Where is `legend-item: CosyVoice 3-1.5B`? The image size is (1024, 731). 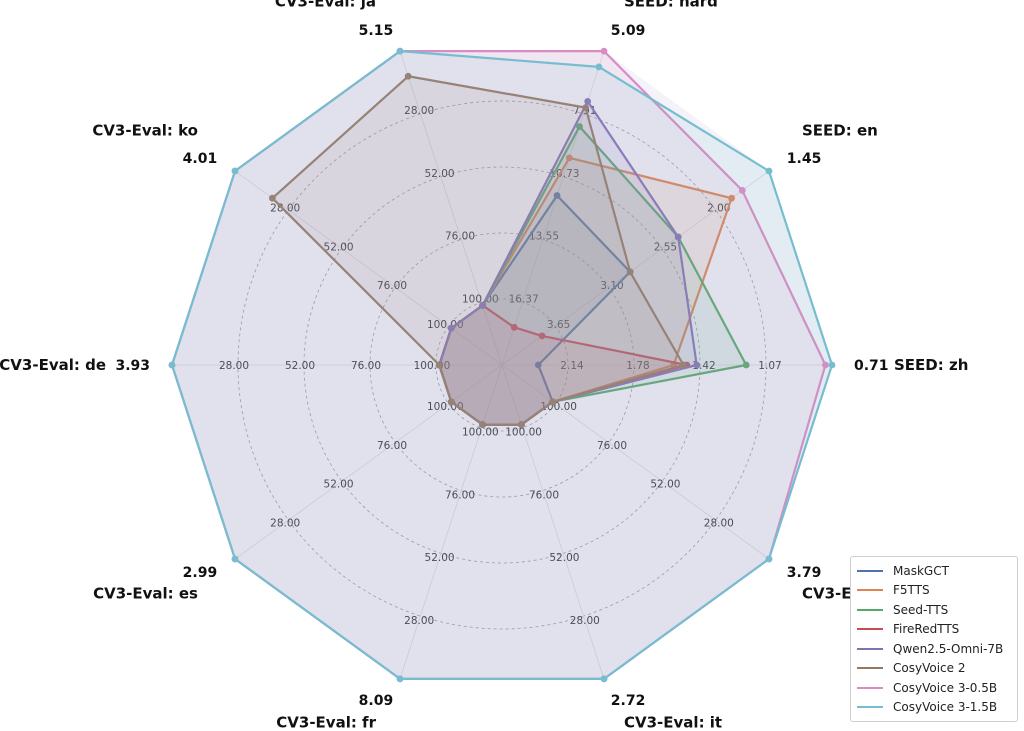
legend-item: CosyVoice 3-1.5B is located at coordinates (934, 708).